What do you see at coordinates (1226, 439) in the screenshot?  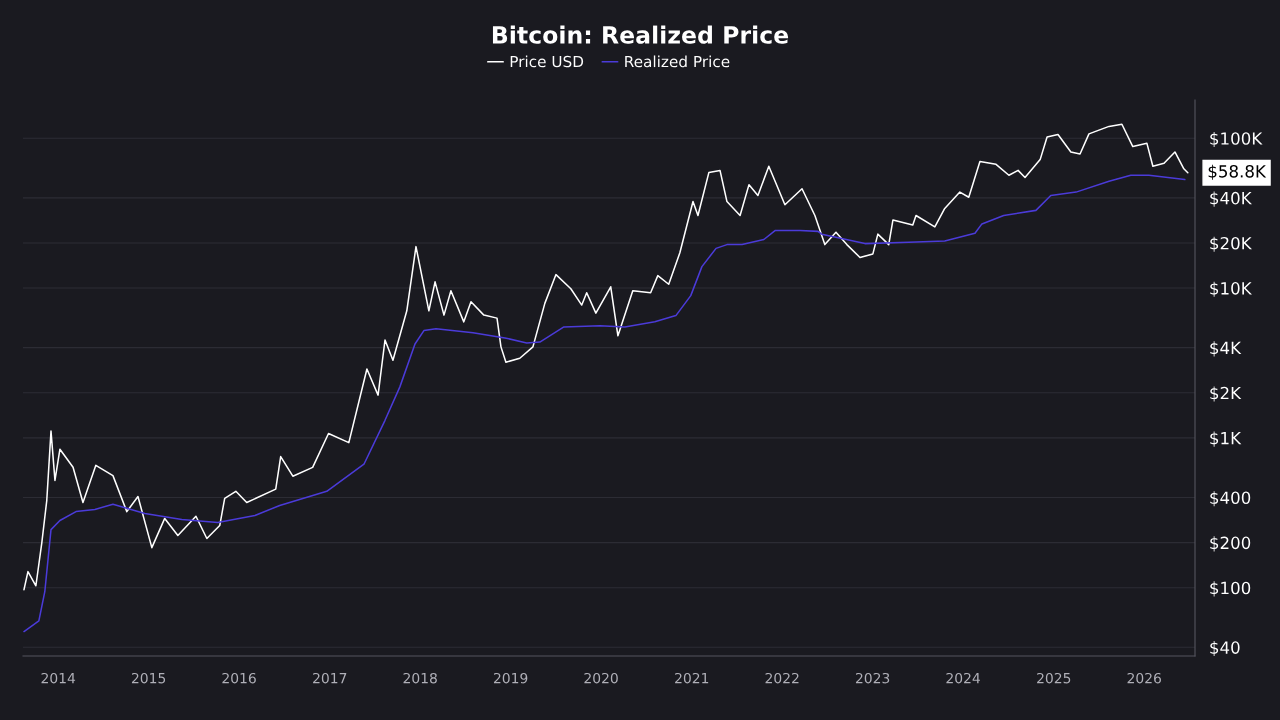 I see `y-tick-label: $1K` at bounding box center [1226, 439].